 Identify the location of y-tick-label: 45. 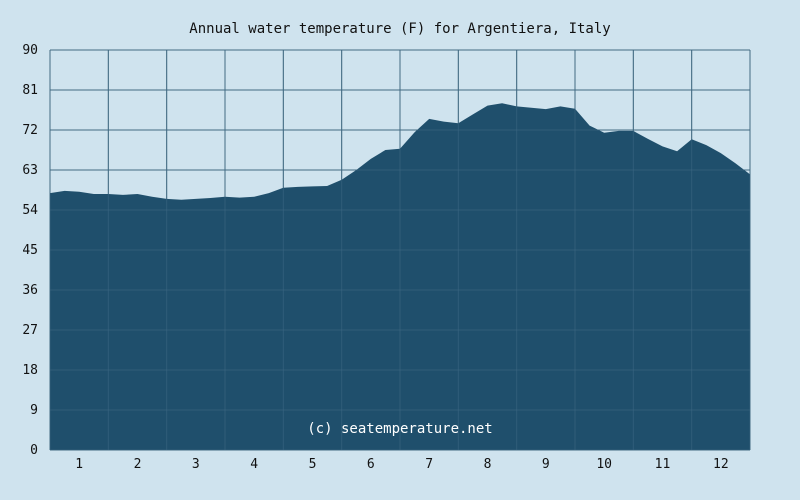
(30, 250).